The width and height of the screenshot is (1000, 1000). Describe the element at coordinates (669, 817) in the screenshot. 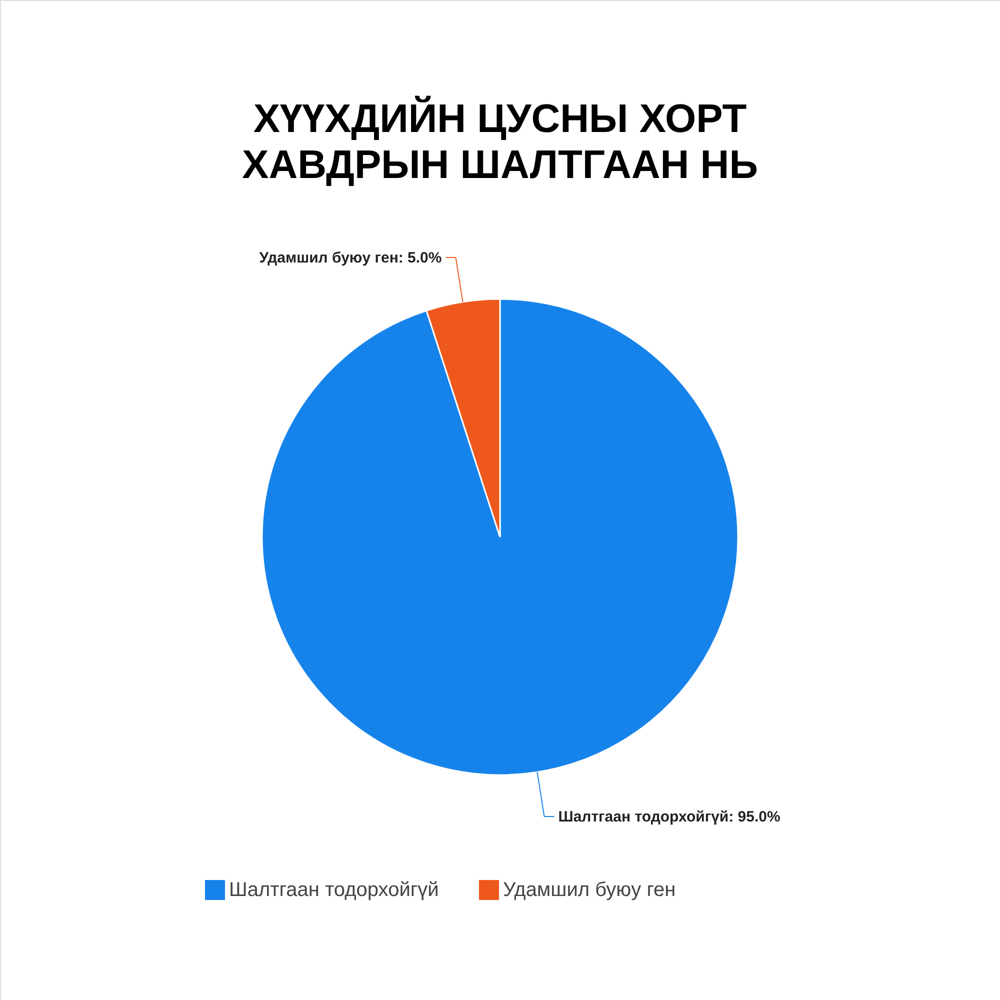

I see `data-label: Шалтгаан тодорхойгүй: 95.0%` at that location.